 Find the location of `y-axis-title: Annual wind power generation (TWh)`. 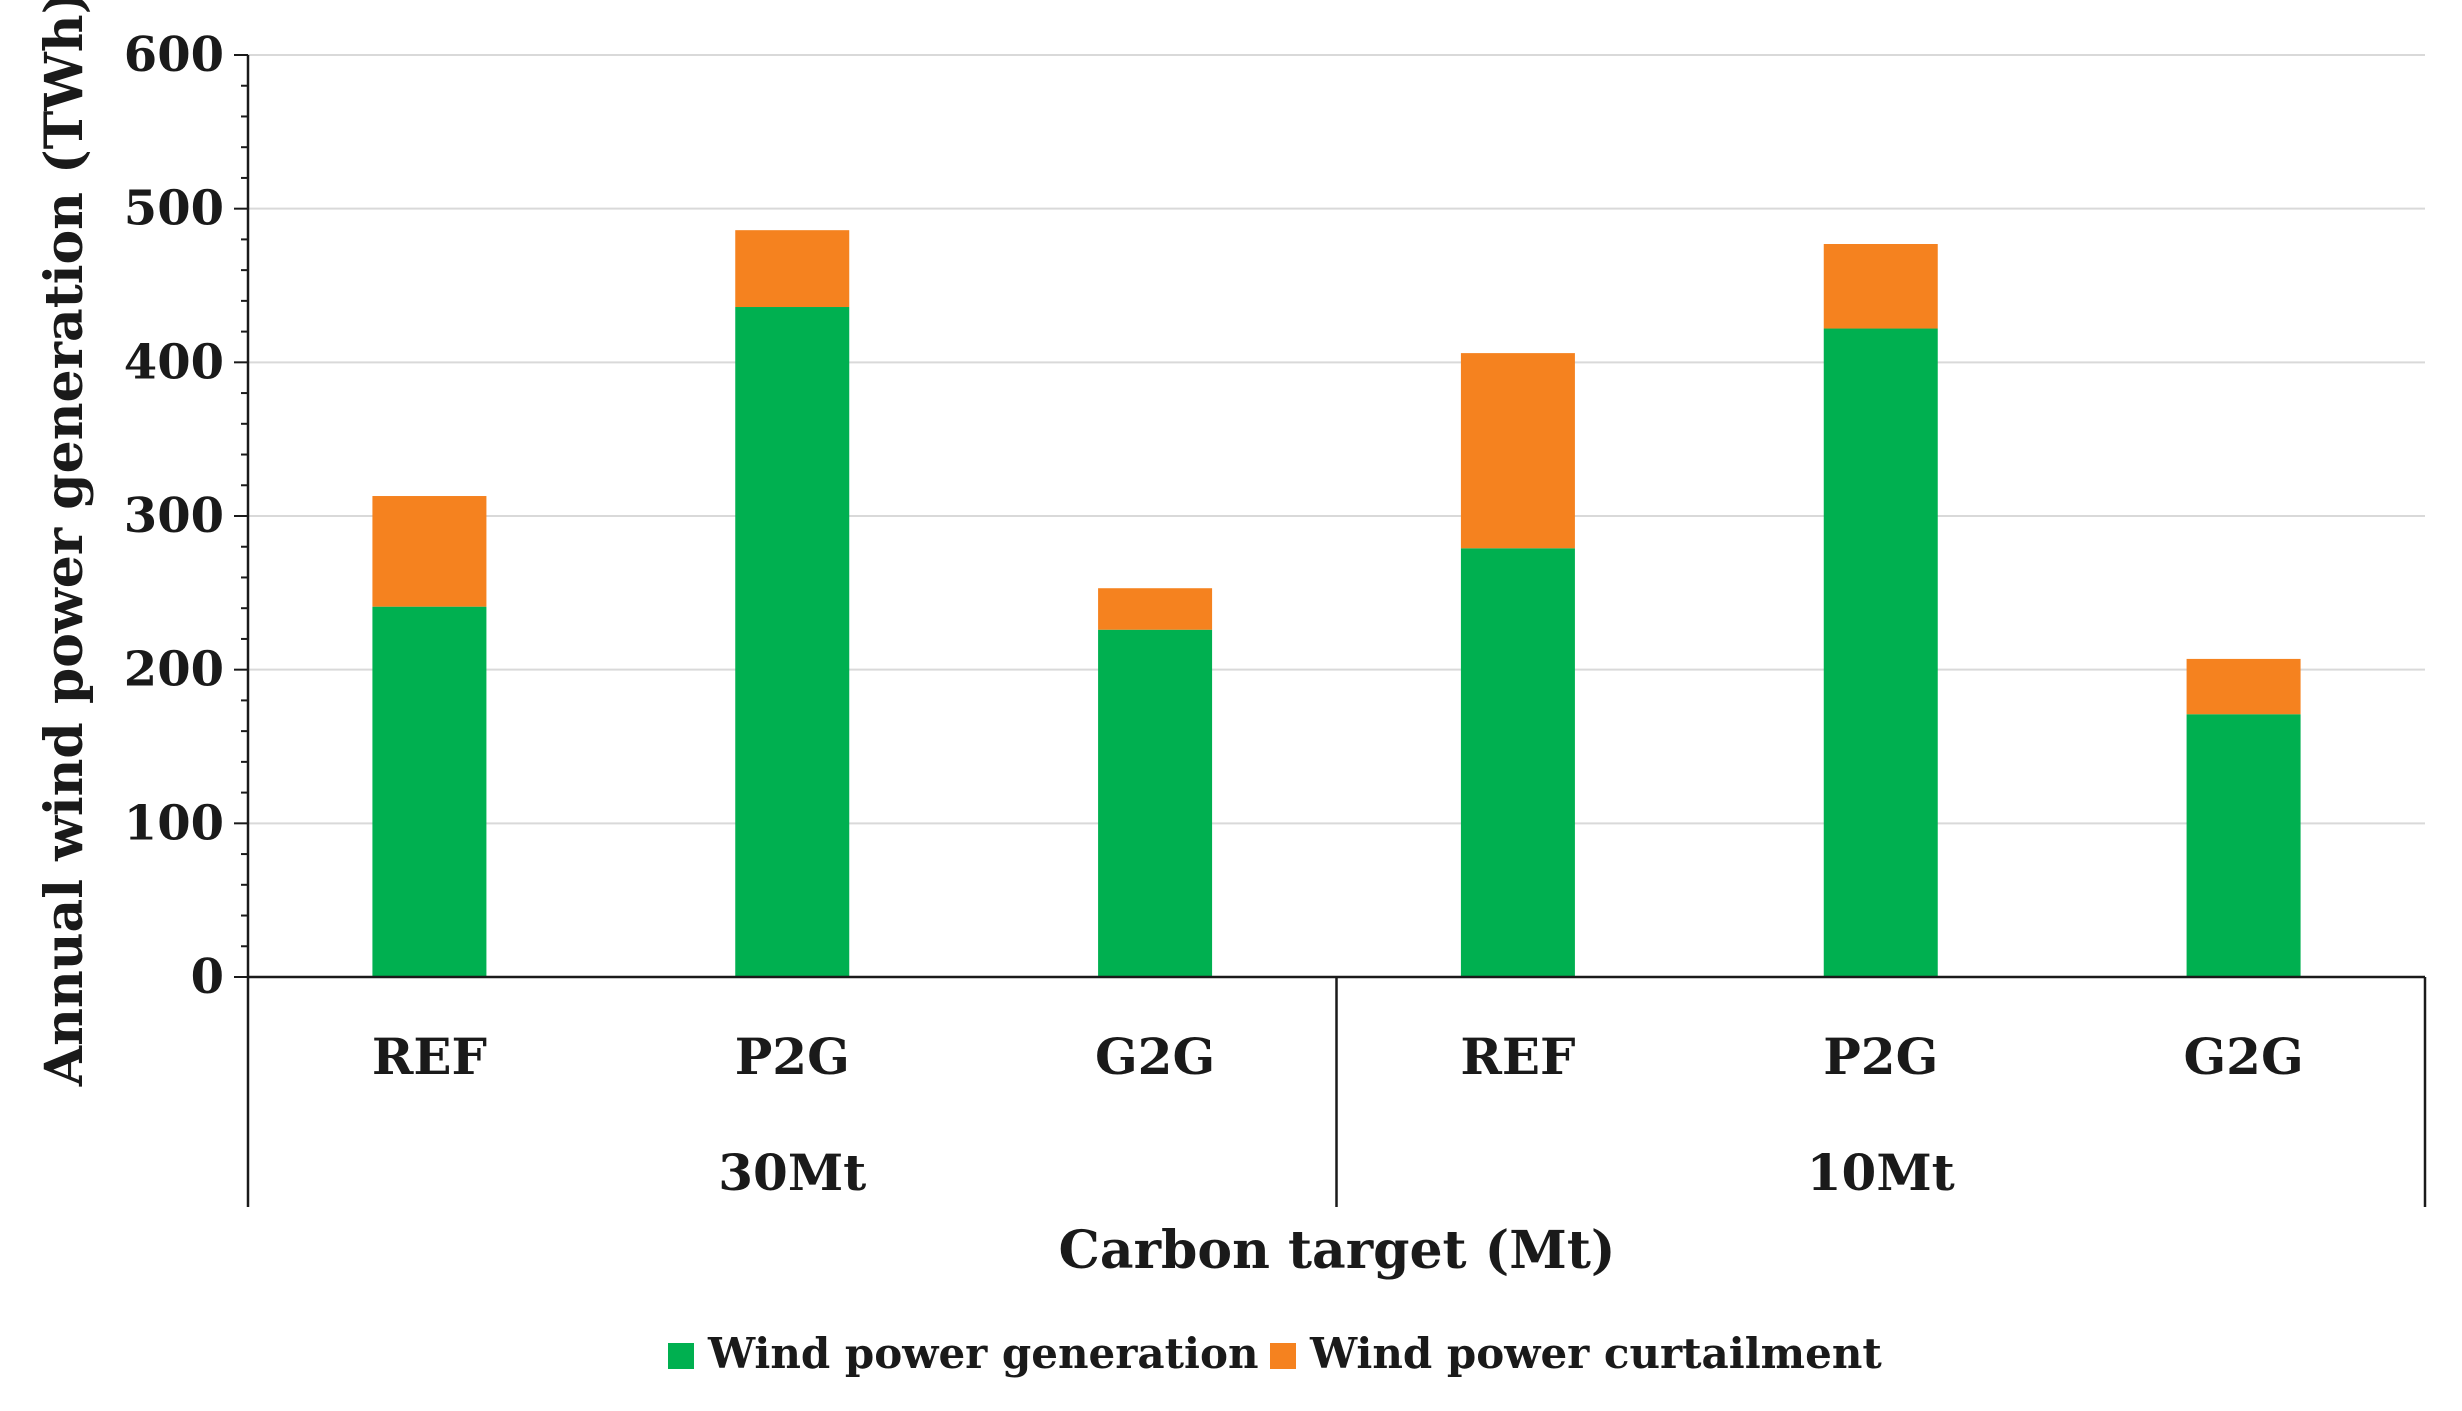

y-axis-title: Annual wind power generation (TWh) is located at coordinates (64, 543).